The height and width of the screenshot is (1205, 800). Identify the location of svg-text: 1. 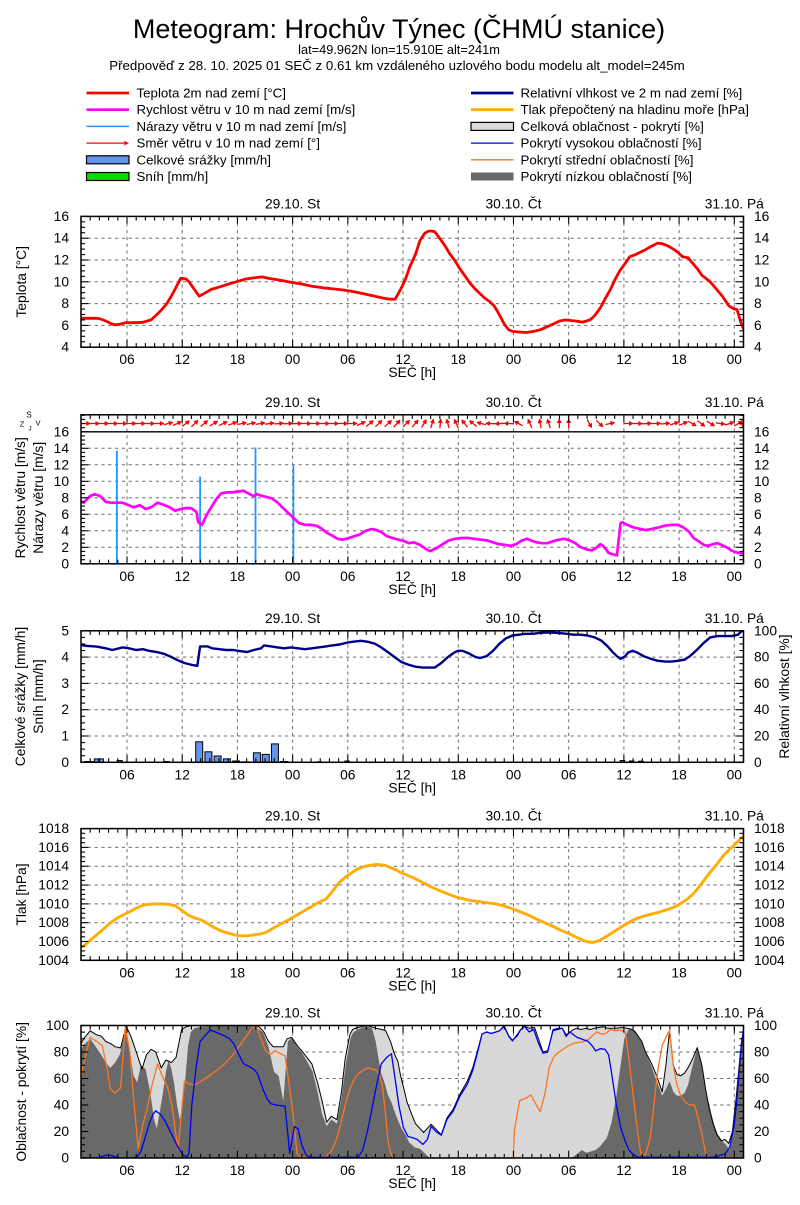
(65, 736).